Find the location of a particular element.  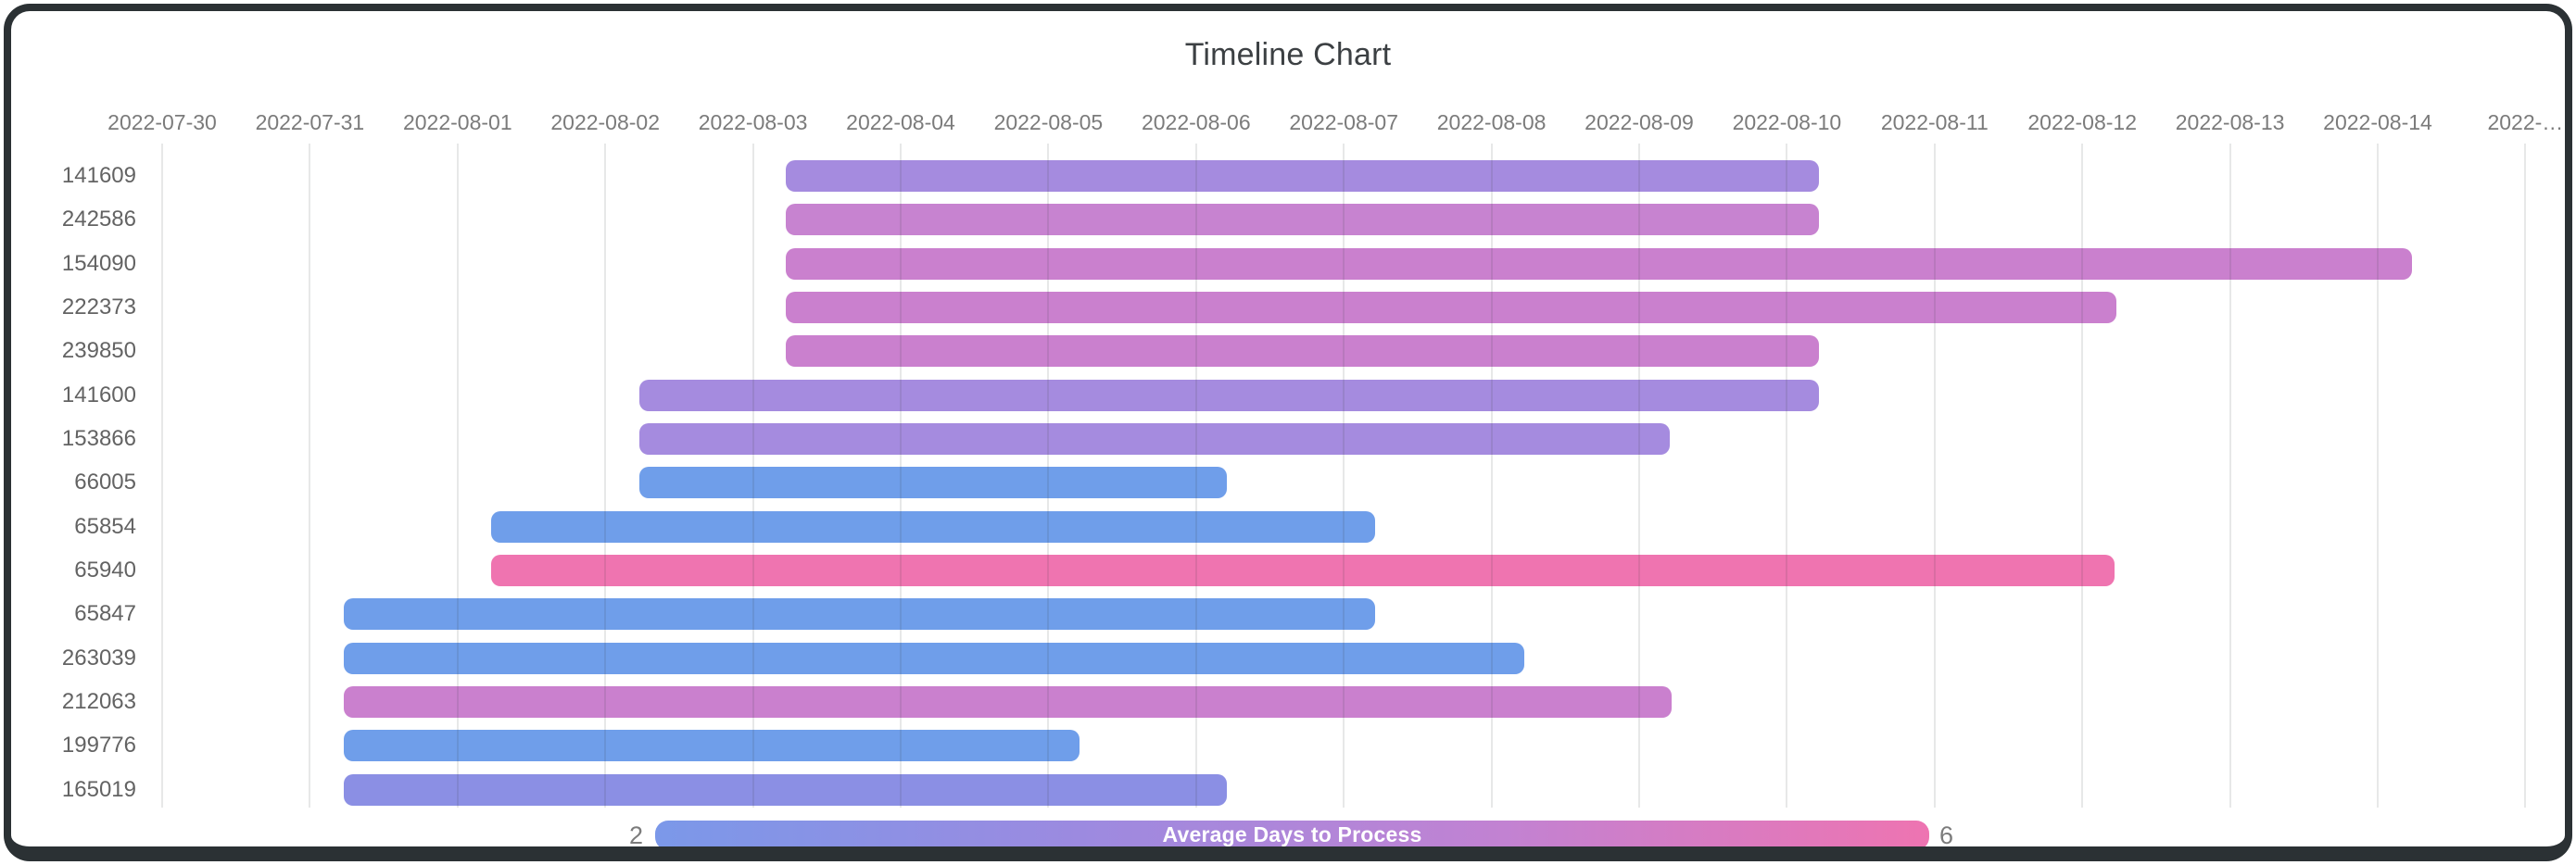

legend-max-label: 6 is located at coordinates (1946, 835).